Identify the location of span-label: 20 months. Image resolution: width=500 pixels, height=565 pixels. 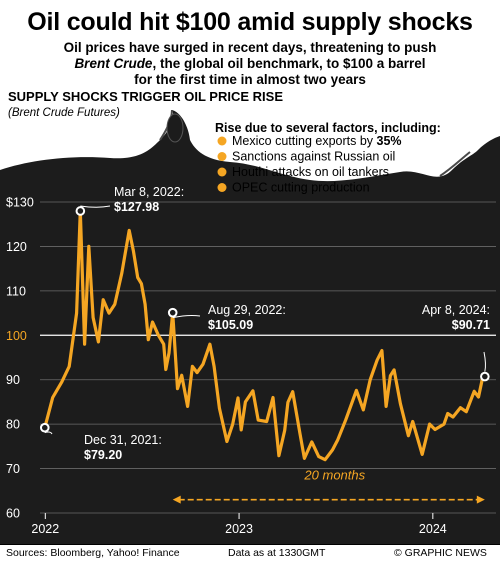
(334, 475).